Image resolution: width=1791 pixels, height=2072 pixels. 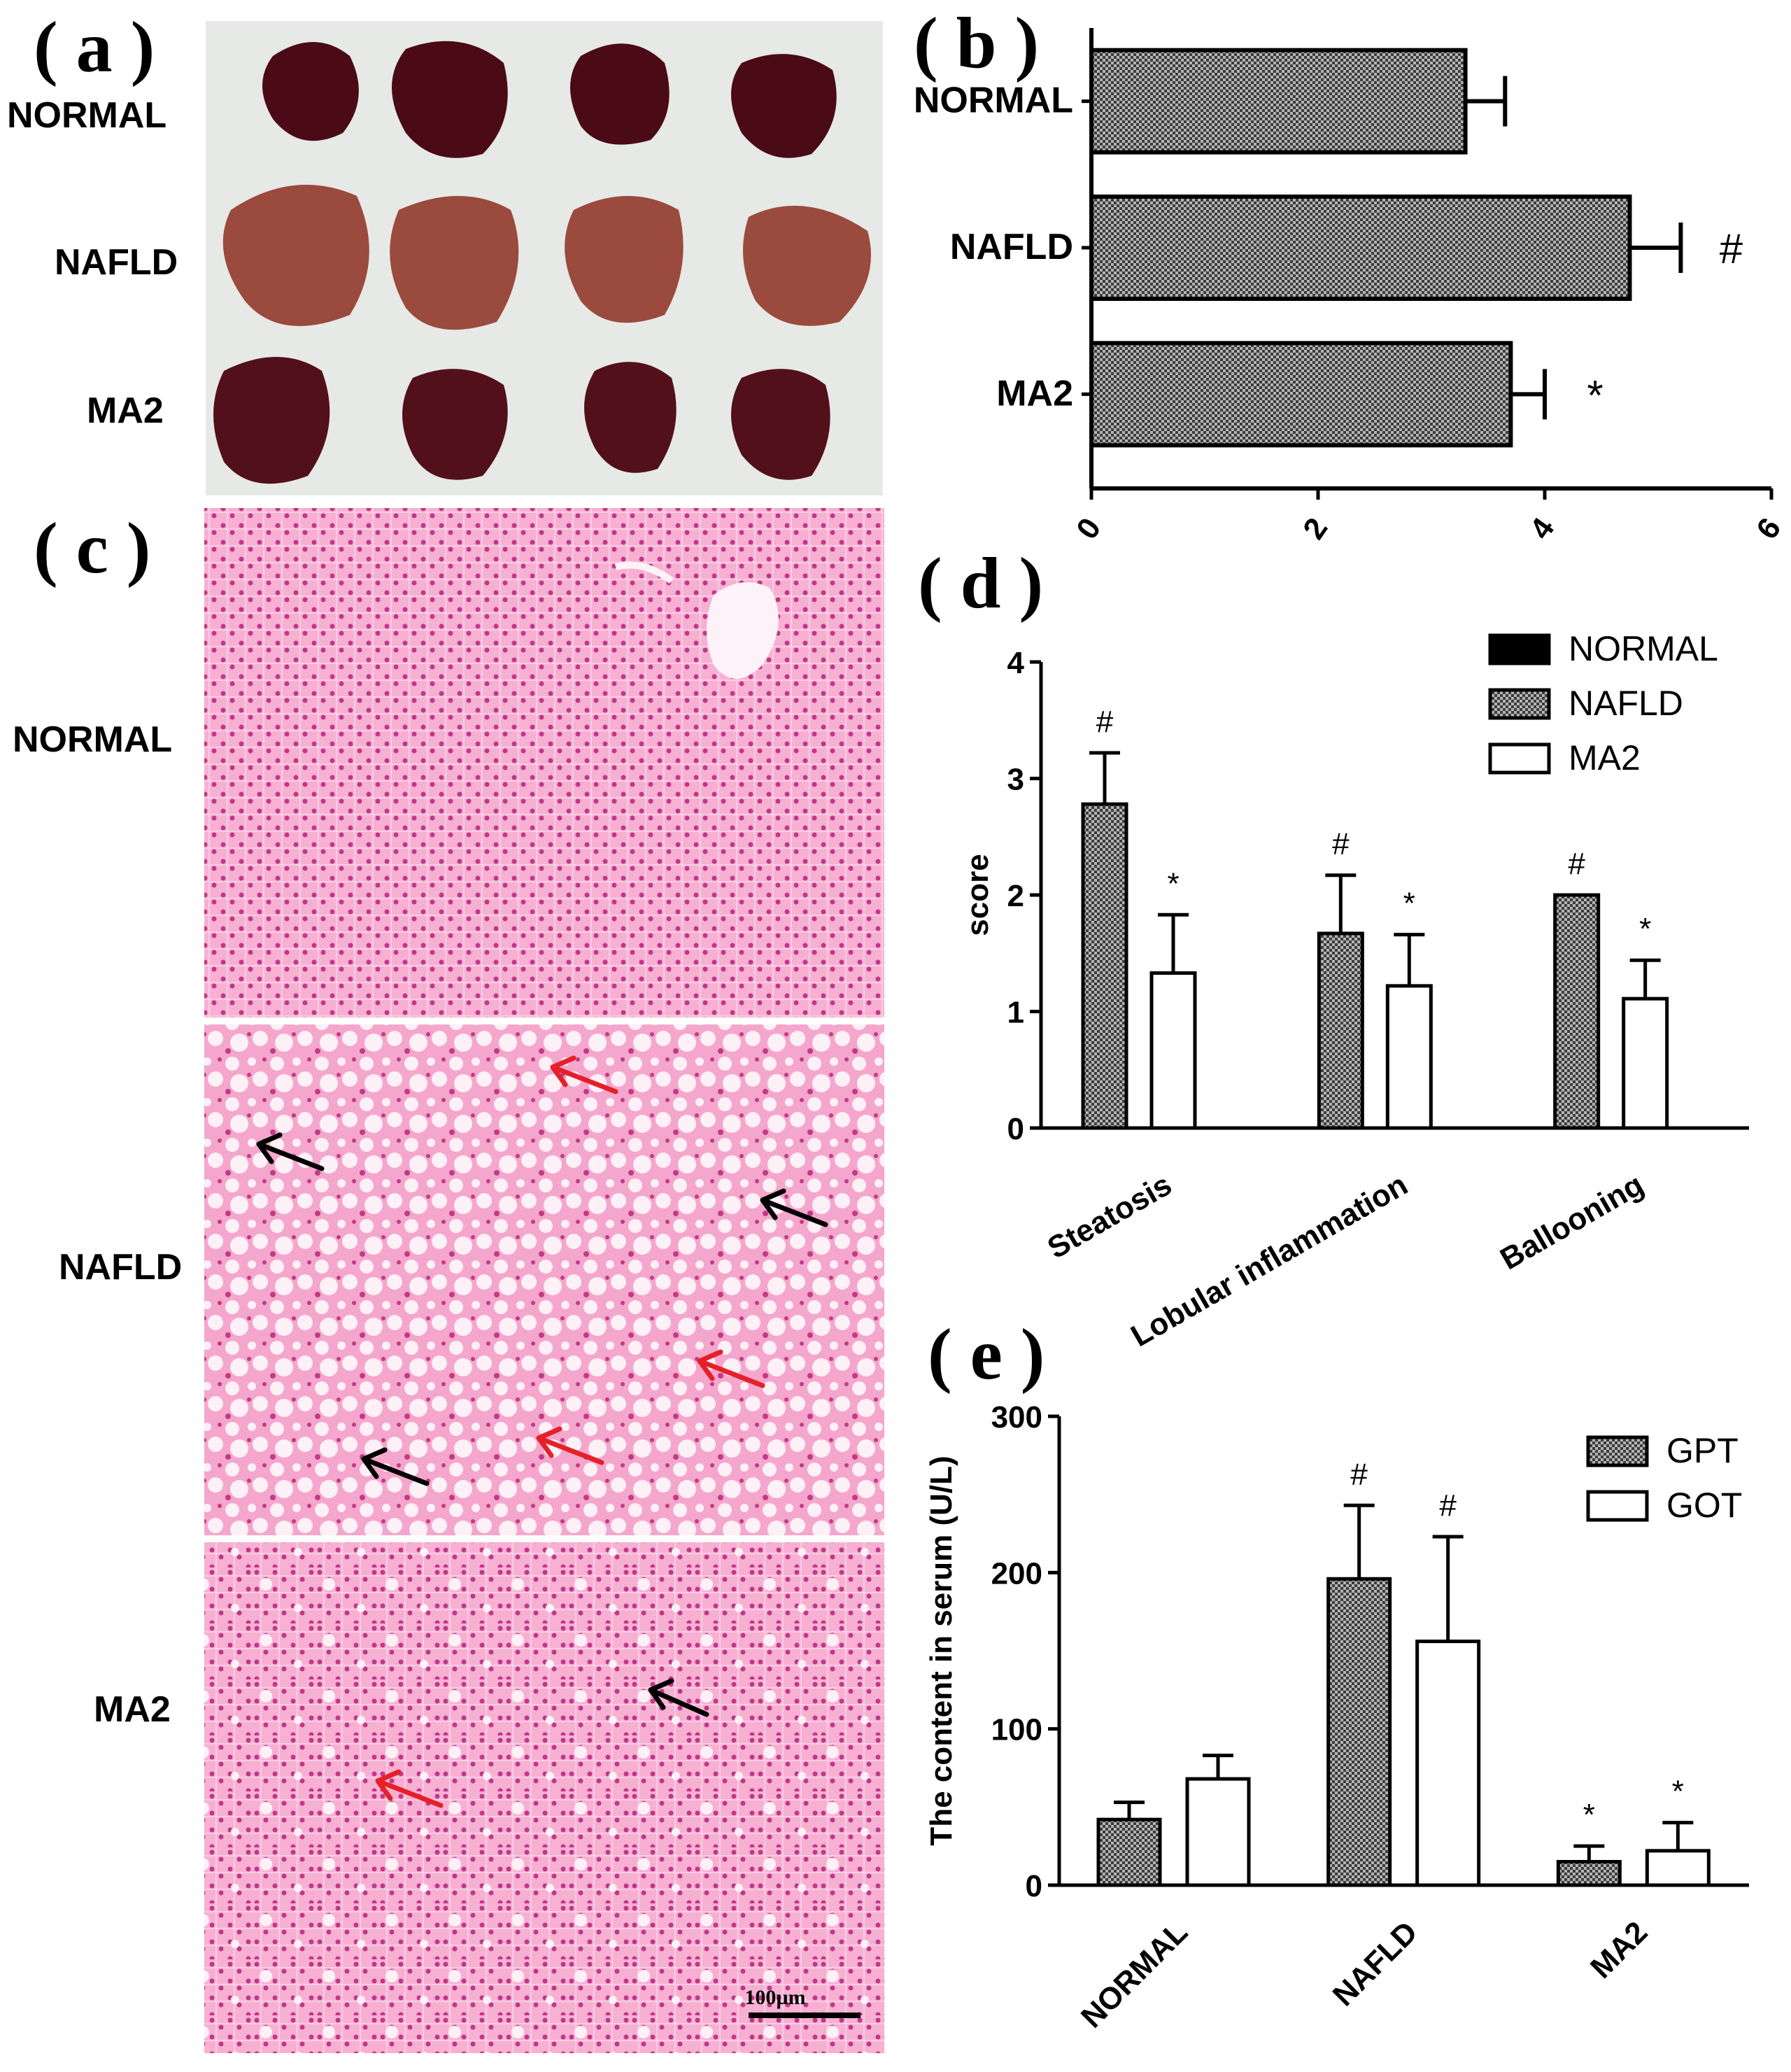 I want to click on scale-bar-label: 100µm, so click(x=774, y=1997).